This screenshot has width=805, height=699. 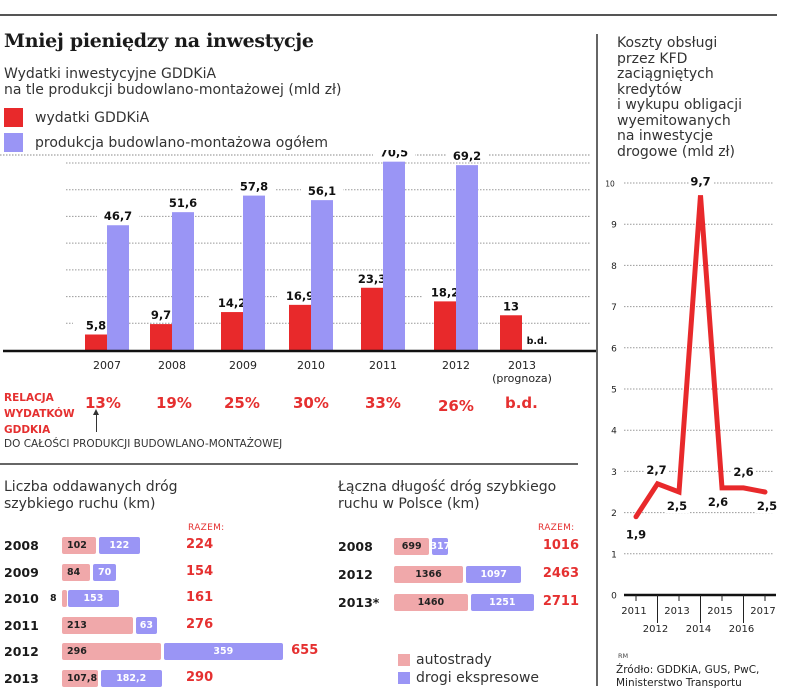 I want to click on bar-value-label: 5,8, so click(x=96, y=326).